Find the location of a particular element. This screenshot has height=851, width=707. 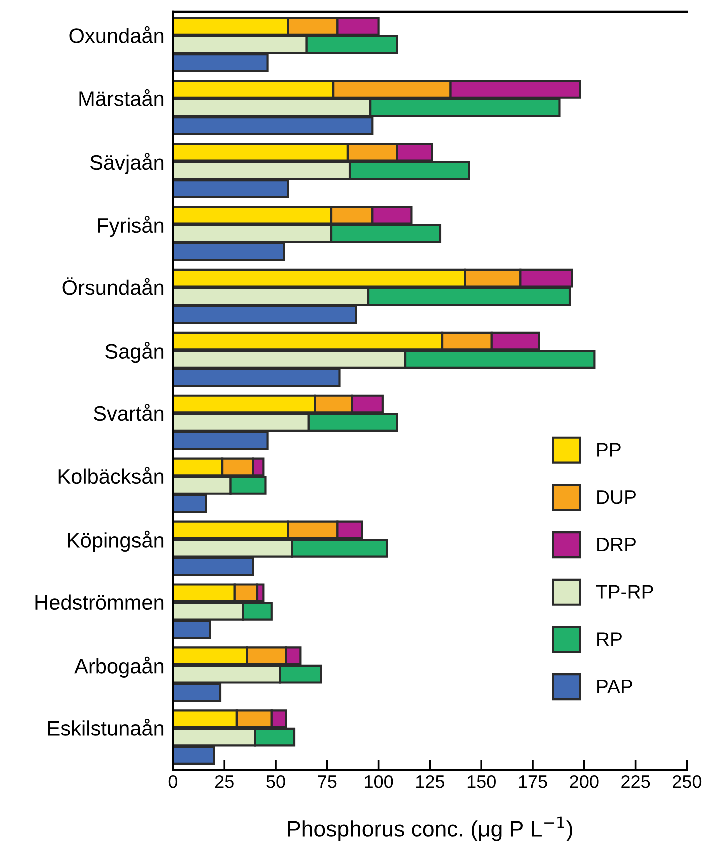

y-tick-label: Örsundaån is located at coordinates (113, 287).